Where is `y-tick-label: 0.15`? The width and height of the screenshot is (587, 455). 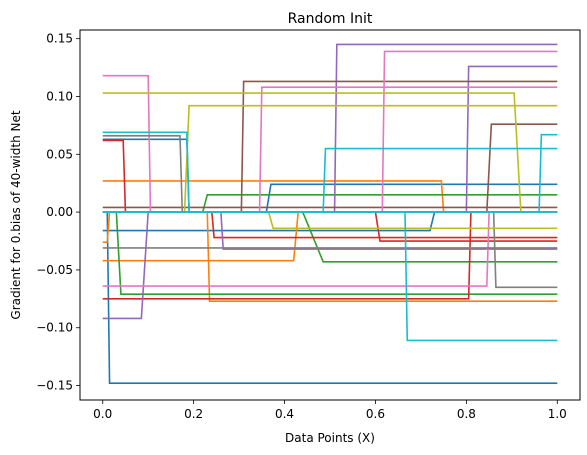 y-tick-label: 0.15 is located at coordinates (59, 39).